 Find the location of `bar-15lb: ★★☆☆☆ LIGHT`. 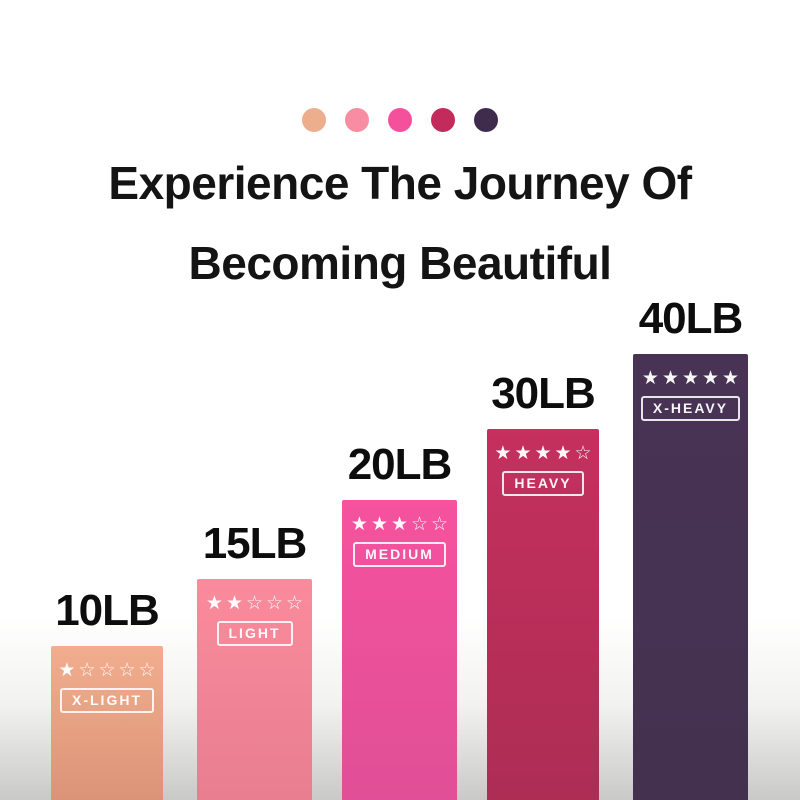

bar-15lb: ★★☆☆☆ LIGHT is located at coordinates (254, 689).